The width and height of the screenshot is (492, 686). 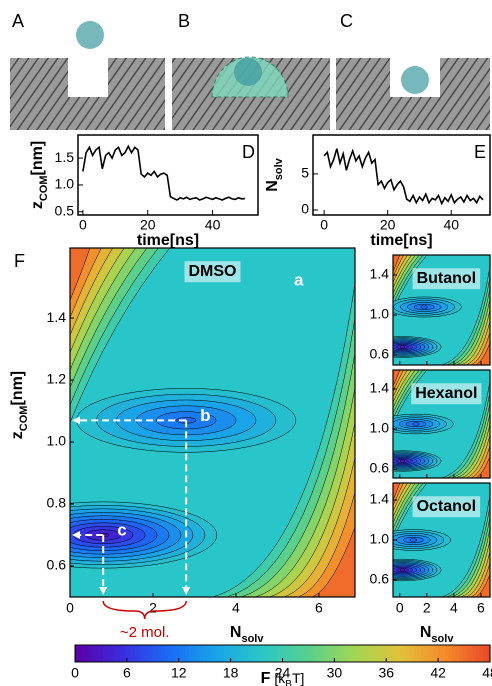 I want to click on crystal-gap, so click(x=88, y=76).